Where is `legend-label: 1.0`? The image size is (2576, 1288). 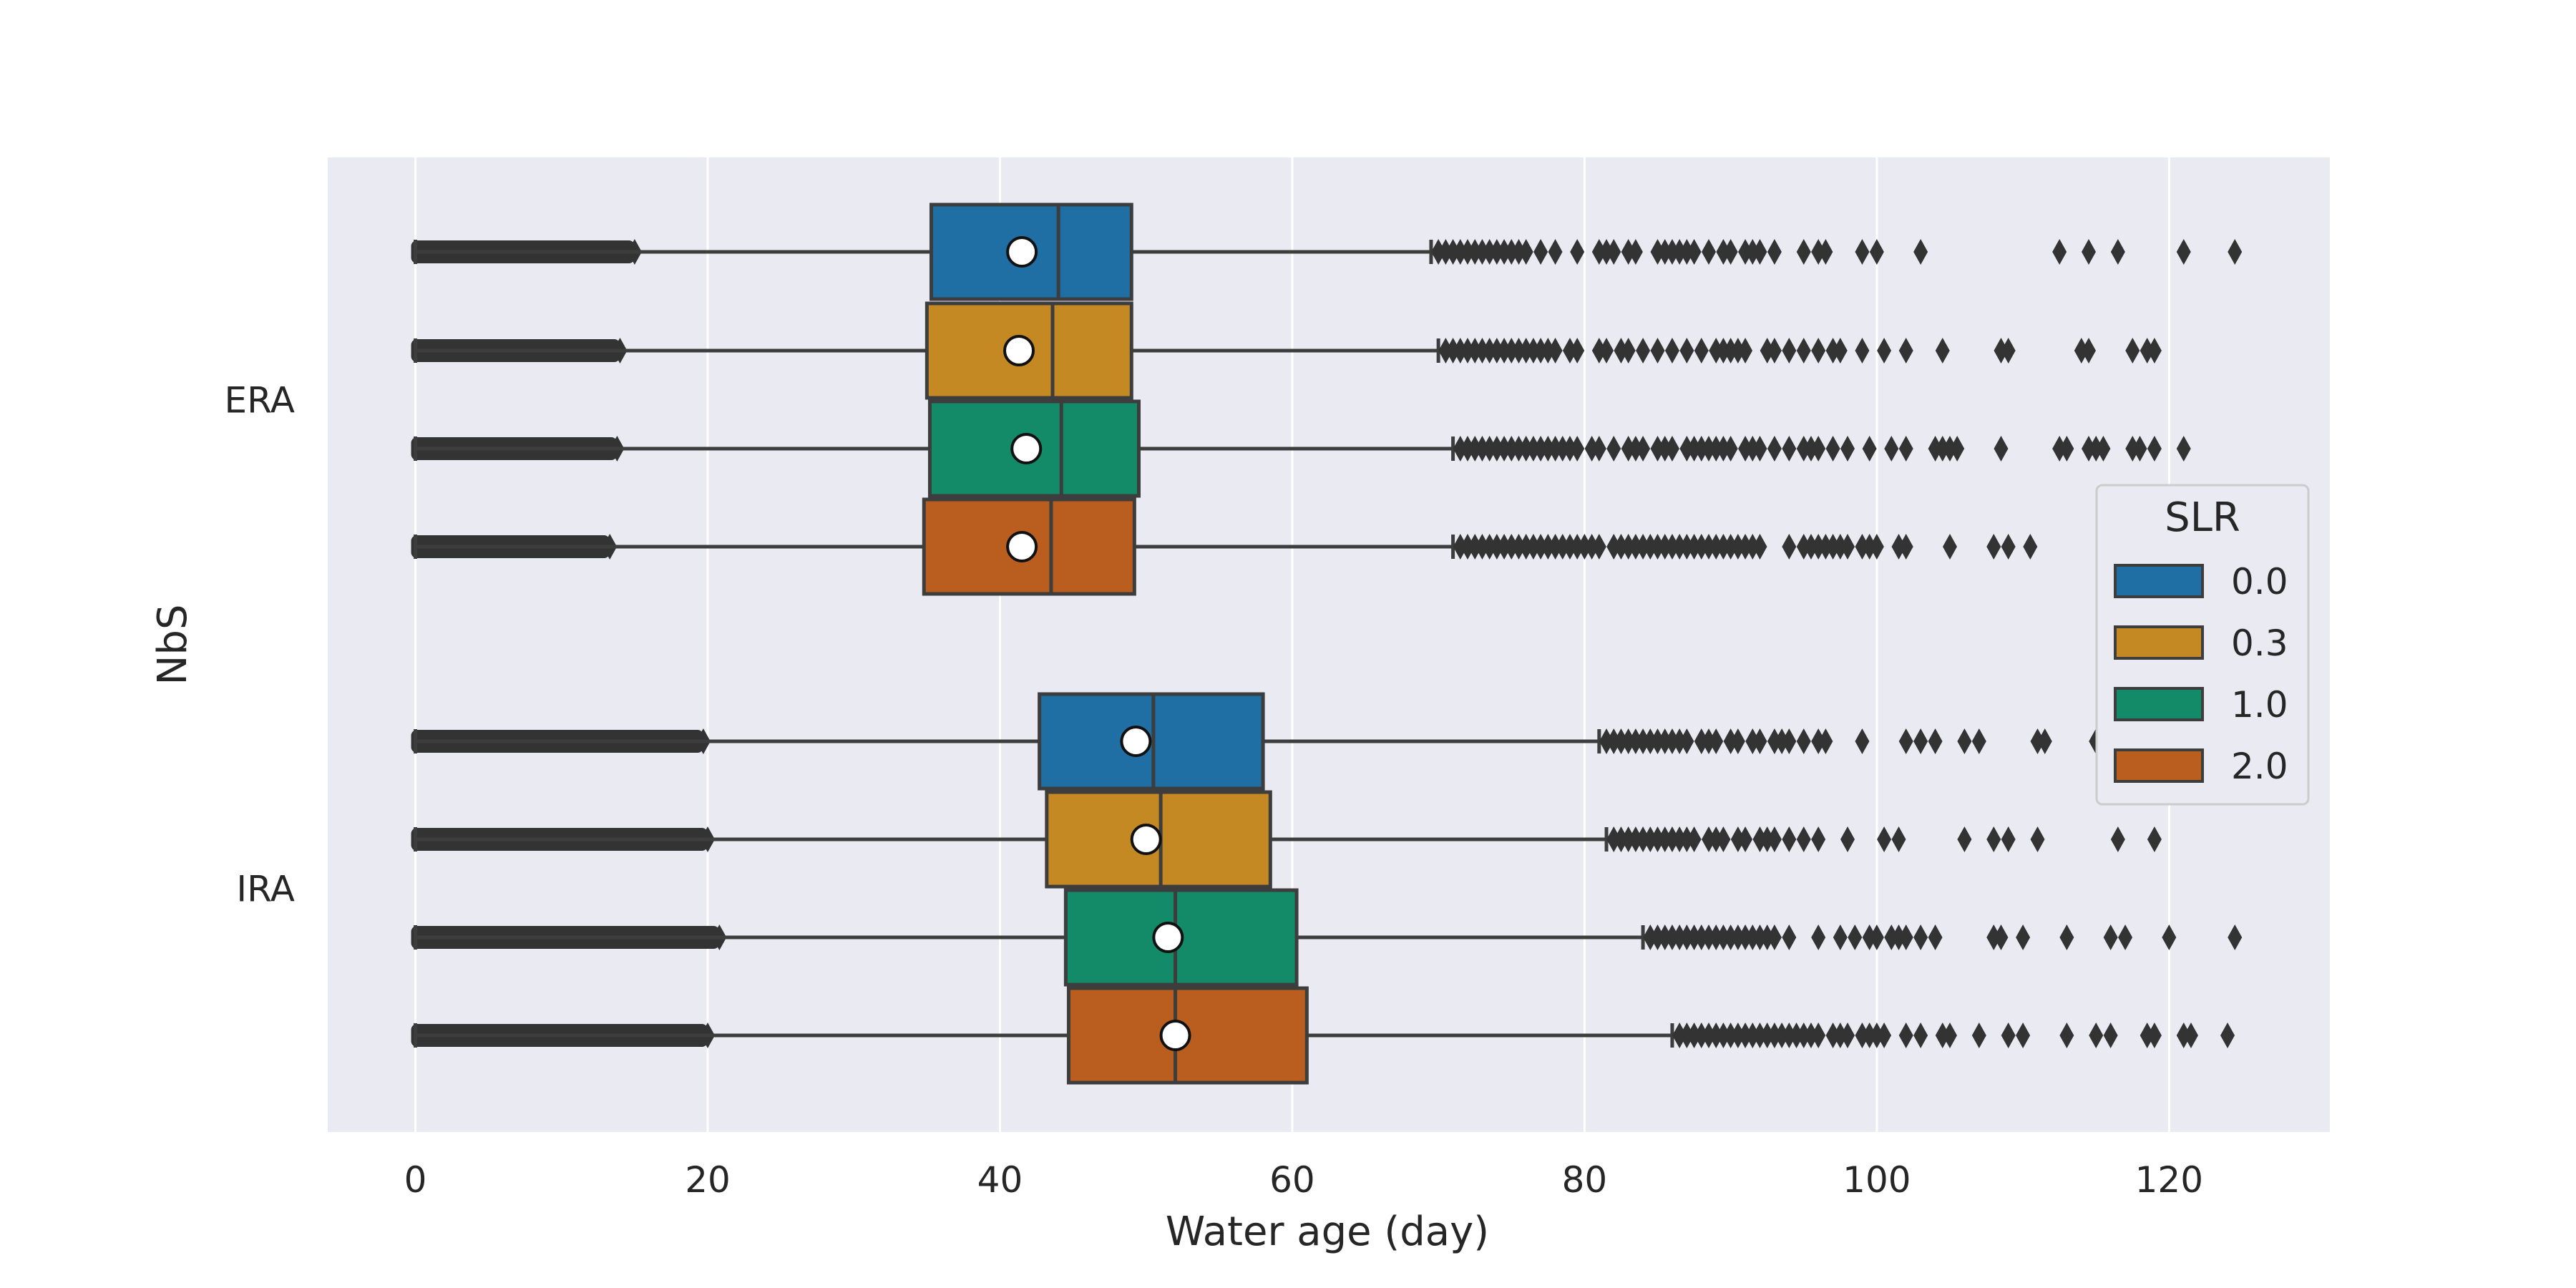 legend-label: 1.0 is located at coordinates (2259, 705).